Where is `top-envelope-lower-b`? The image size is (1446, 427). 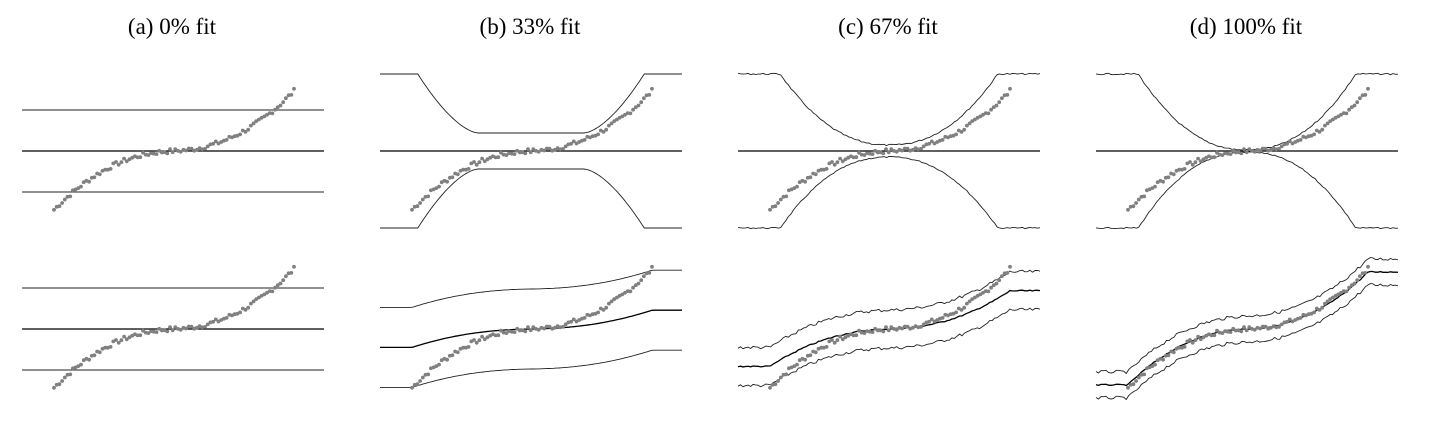 top-envelope-lower-b is located at coordinates (531, 198).